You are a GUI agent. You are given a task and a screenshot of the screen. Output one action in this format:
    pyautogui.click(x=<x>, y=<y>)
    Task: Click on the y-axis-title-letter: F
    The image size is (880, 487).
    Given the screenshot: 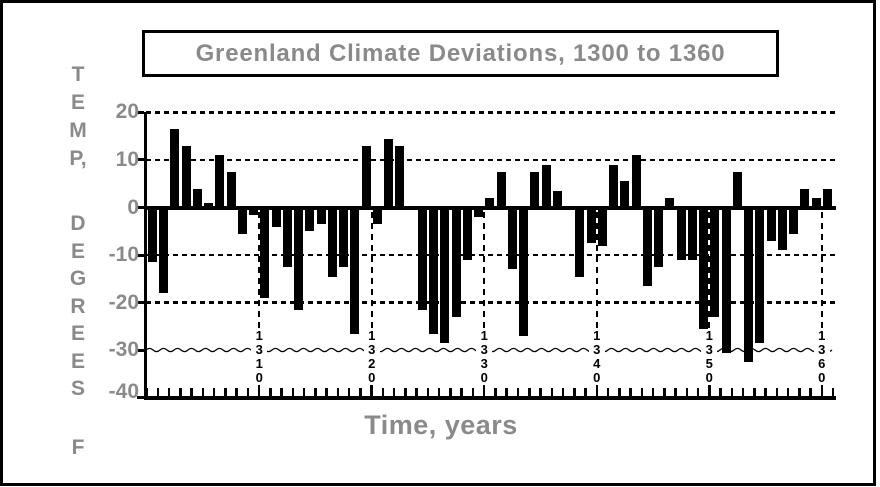 What is the action you would take?
    pyautogui.click(x=78, y=447)
    